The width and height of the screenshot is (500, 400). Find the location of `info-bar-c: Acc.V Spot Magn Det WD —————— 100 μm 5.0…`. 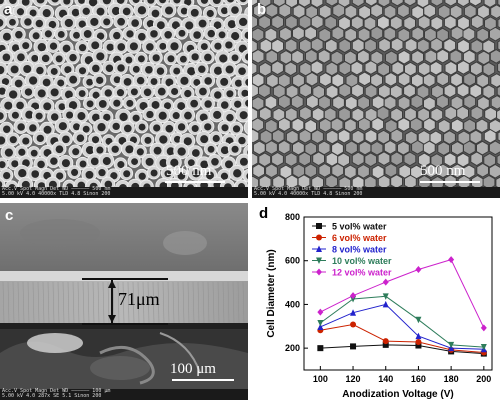

info-bar-c: Acc.V Spot Magn Det WD —————— 100 μm 5.0… is located at coordinates (124, 394).